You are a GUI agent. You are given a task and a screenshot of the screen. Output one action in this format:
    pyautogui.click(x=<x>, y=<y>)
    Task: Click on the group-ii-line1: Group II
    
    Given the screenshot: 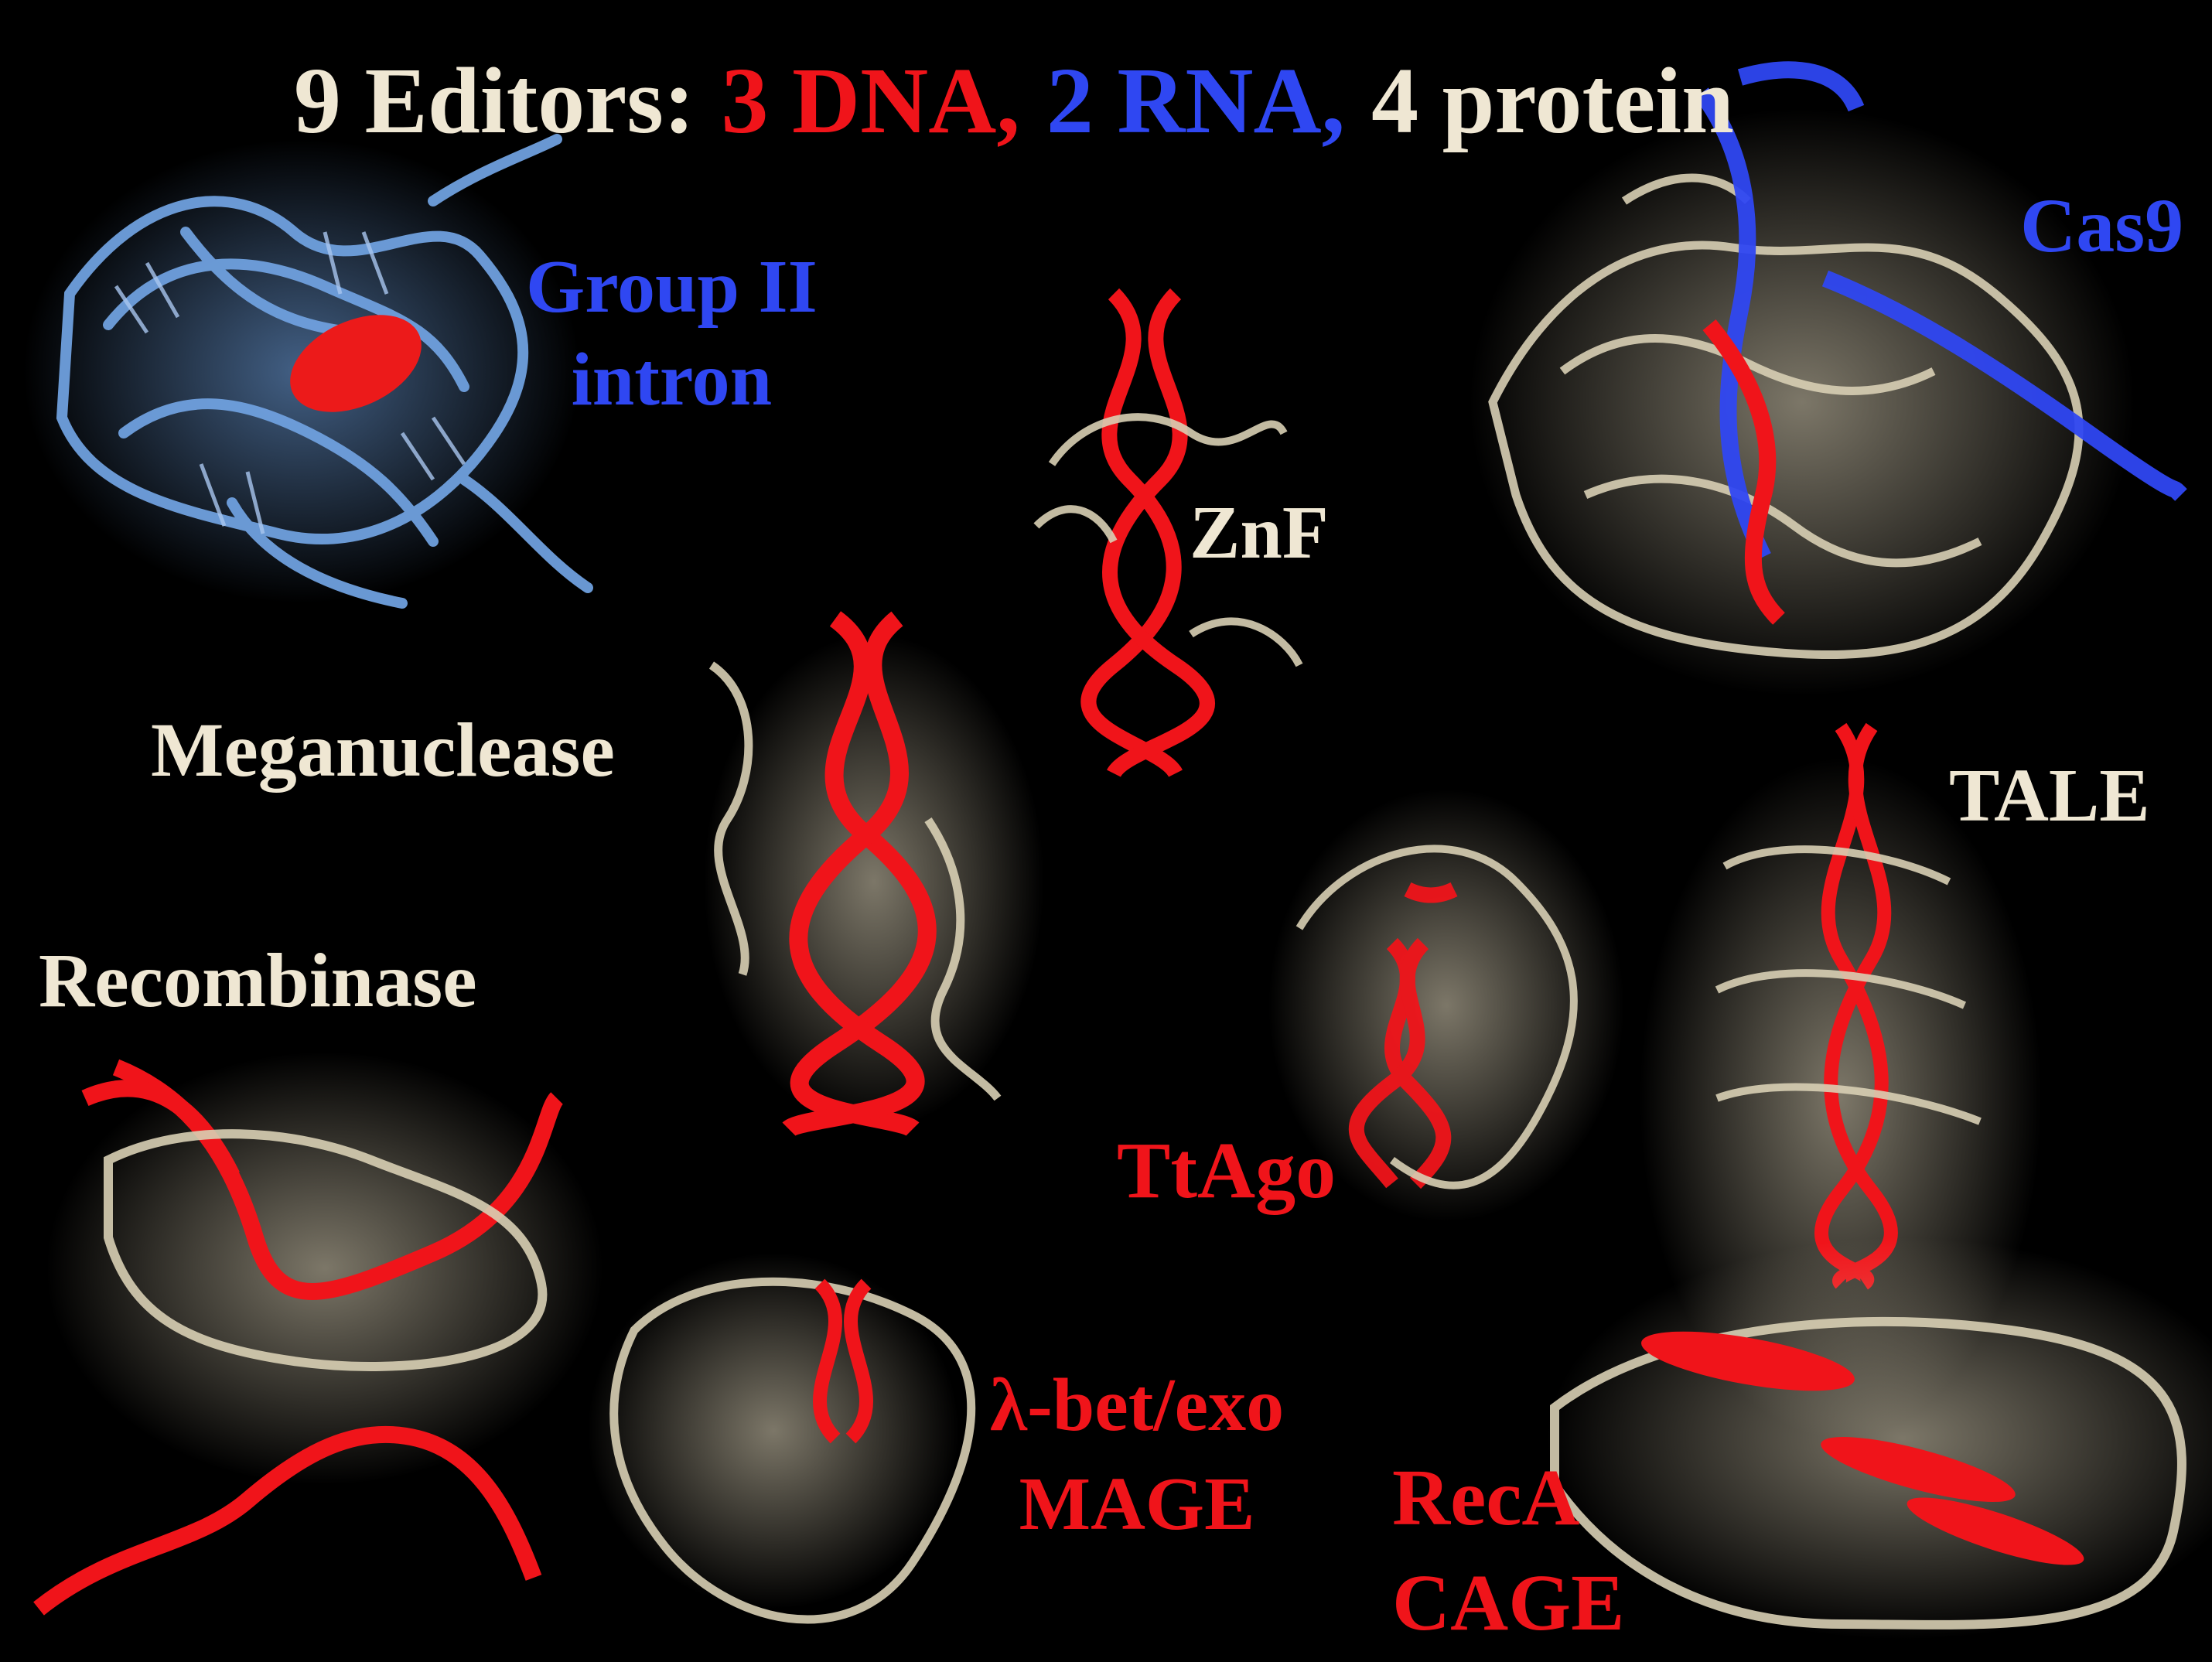 What is the action you would take?
    pyautogui.click(x=672, y=287)
    